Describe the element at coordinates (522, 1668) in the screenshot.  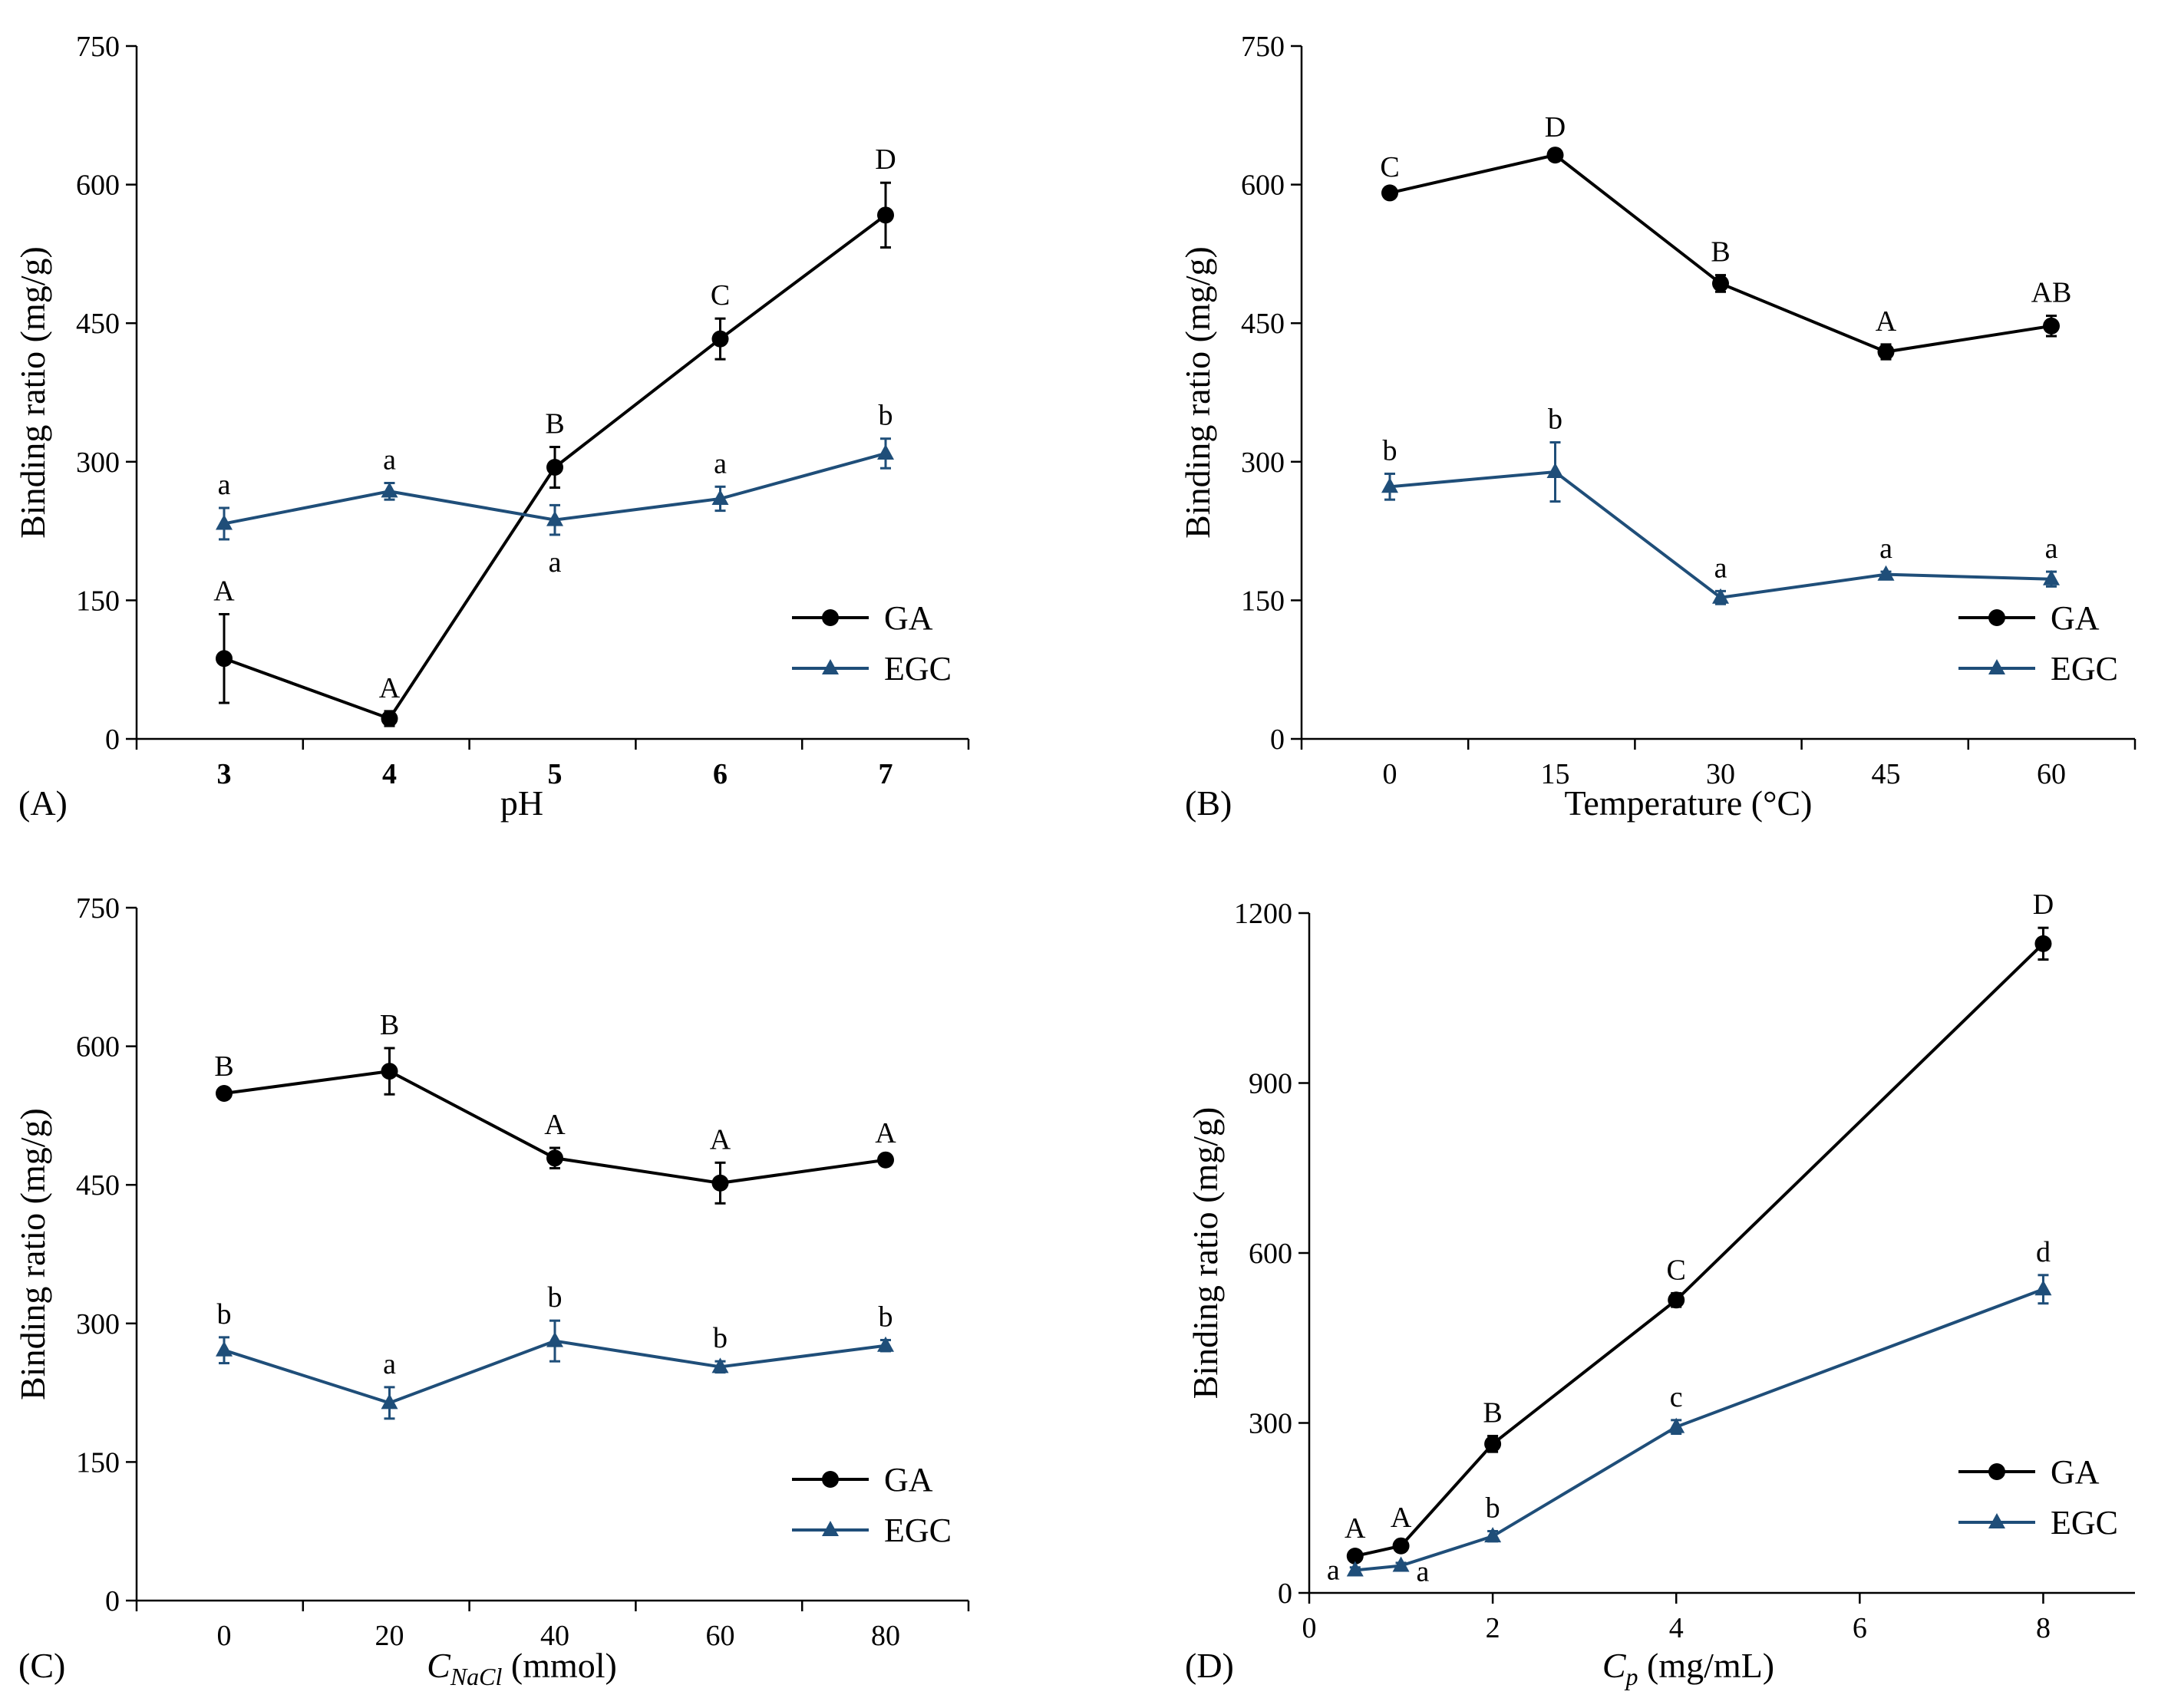
I see `x-axis-label: CNaCl (mmol)` at that location.